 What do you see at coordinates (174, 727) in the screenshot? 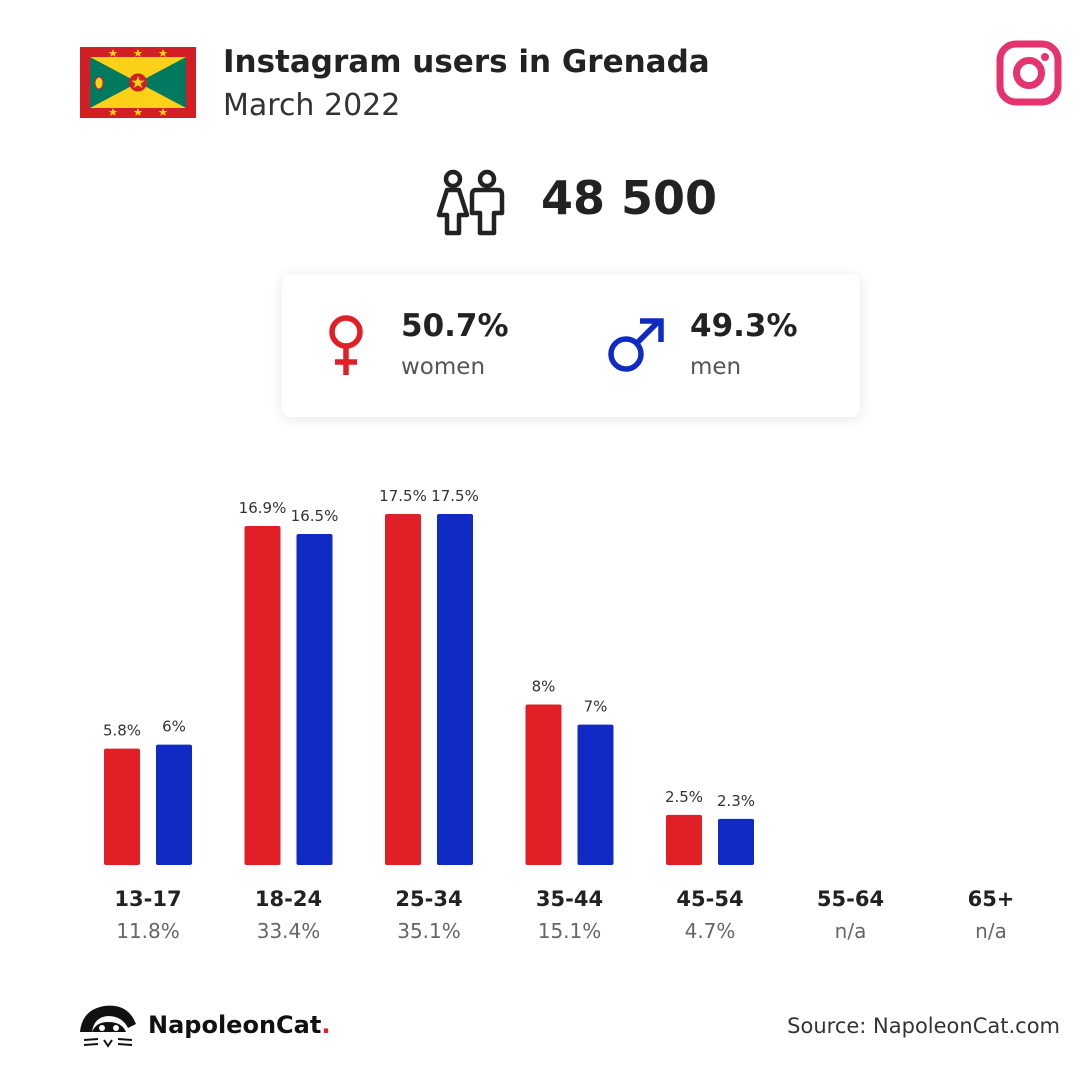
I see `data-label-men-13-17: 6%` at bounding box center [174, 727].